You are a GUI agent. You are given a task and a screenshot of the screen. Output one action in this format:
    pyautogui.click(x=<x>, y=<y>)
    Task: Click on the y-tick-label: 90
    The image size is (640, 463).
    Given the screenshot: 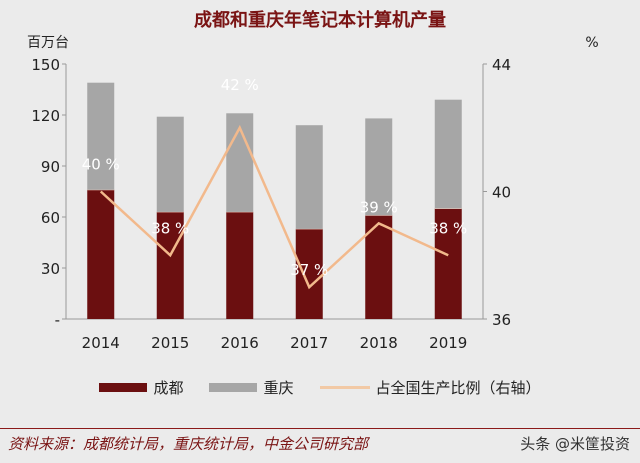 What is the action you would take?
    pyautogui.click(x=50, y=167)
    